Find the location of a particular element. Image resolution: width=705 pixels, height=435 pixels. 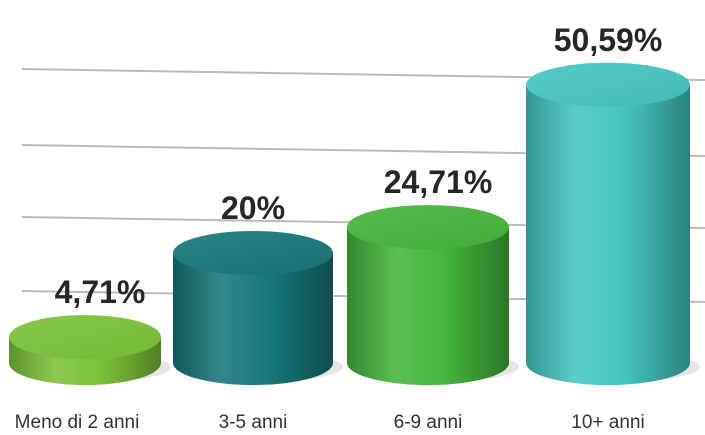

value-label: 24,71% is located at coordinates (438, 182).